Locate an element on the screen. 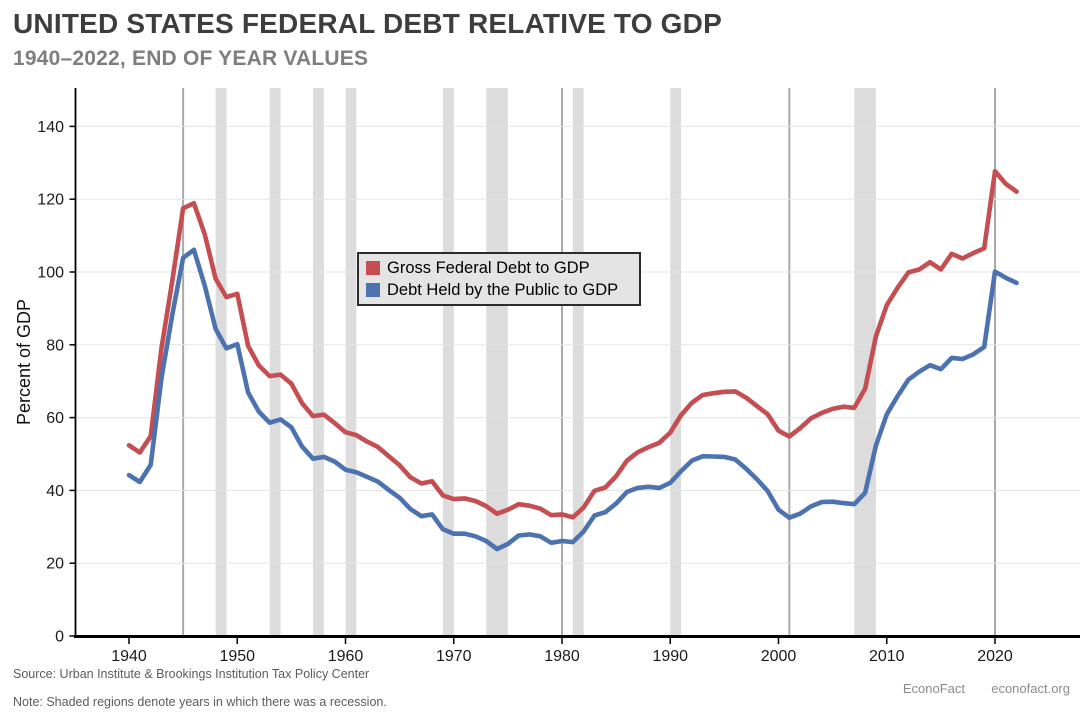 The width and height of the screenshot is (1080, 720). legend-label-public: Debt Held by the Public to GDP is located at coordinates (503, 289).